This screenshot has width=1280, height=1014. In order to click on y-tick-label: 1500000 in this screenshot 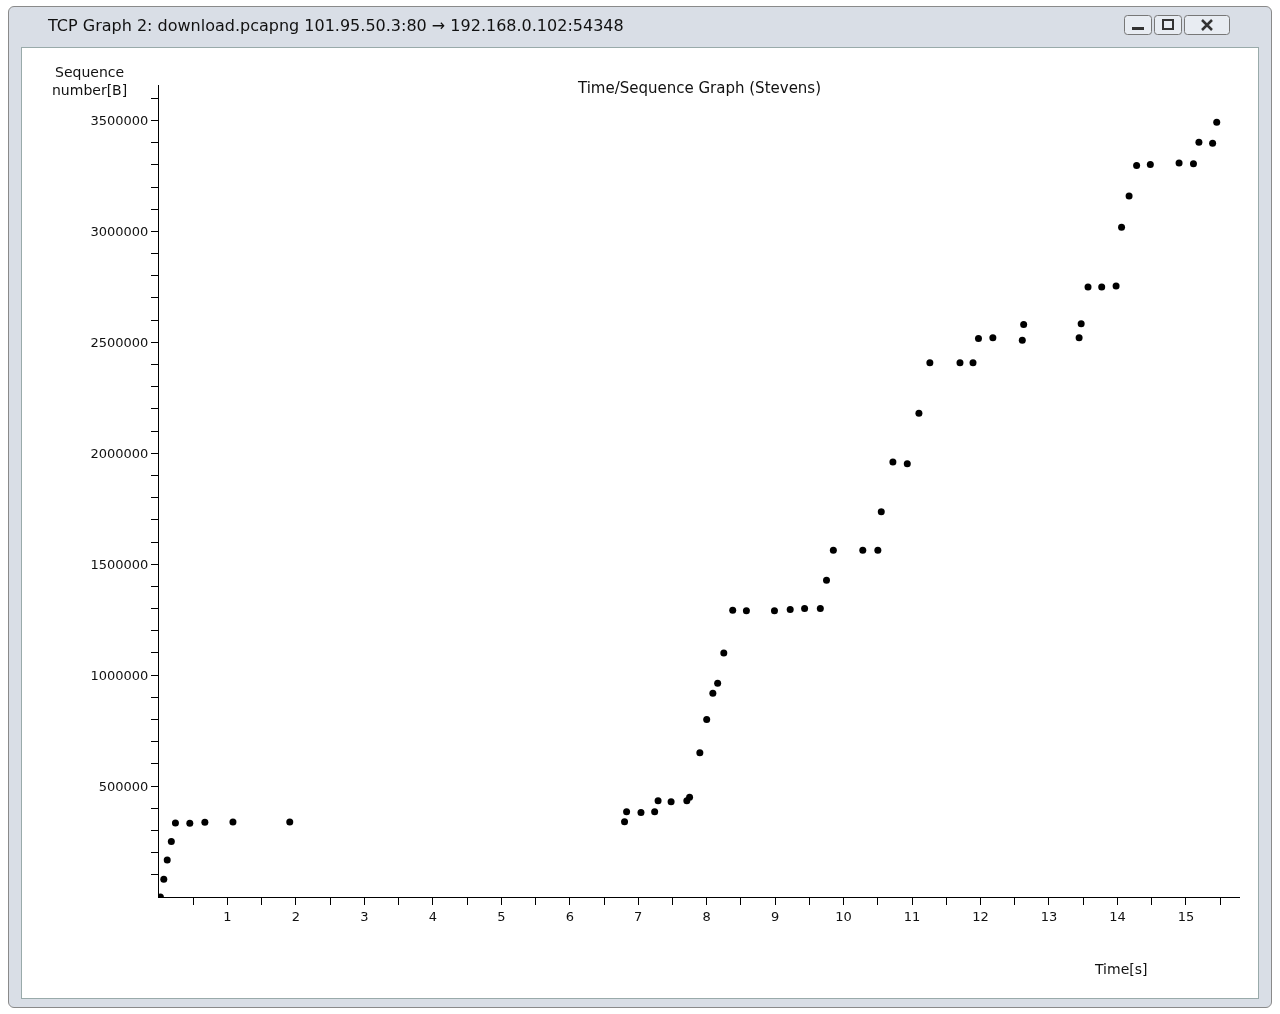, I will do `click(119, 564)`.